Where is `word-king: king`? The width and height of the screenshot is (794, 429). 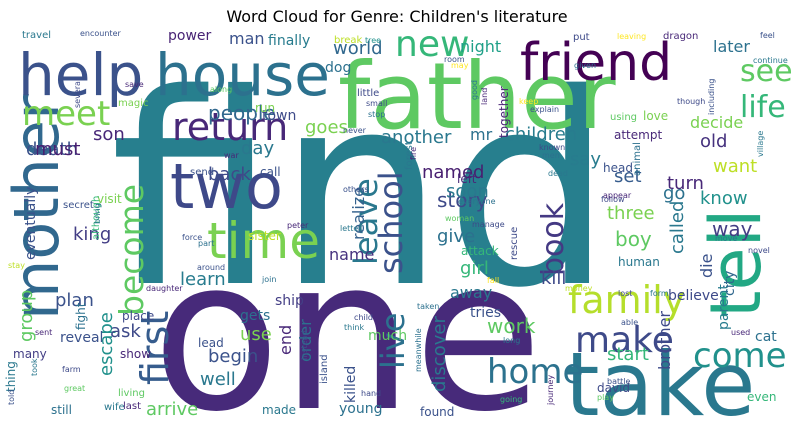
word-king: king is located at coordinates (92, 234).